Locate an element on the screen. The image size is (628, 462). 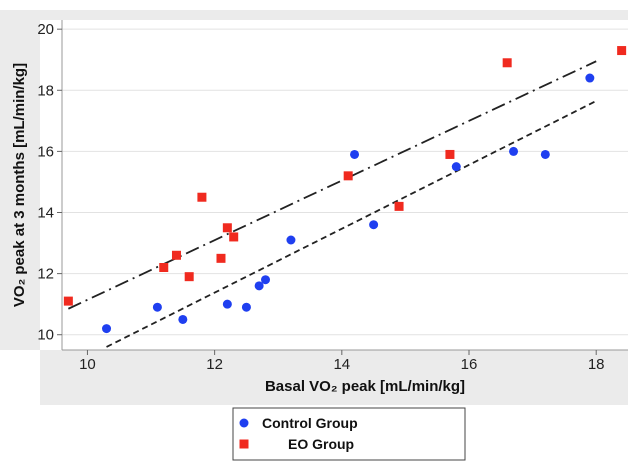
x-tick-label: 14 is located at coordinates (341, 364).